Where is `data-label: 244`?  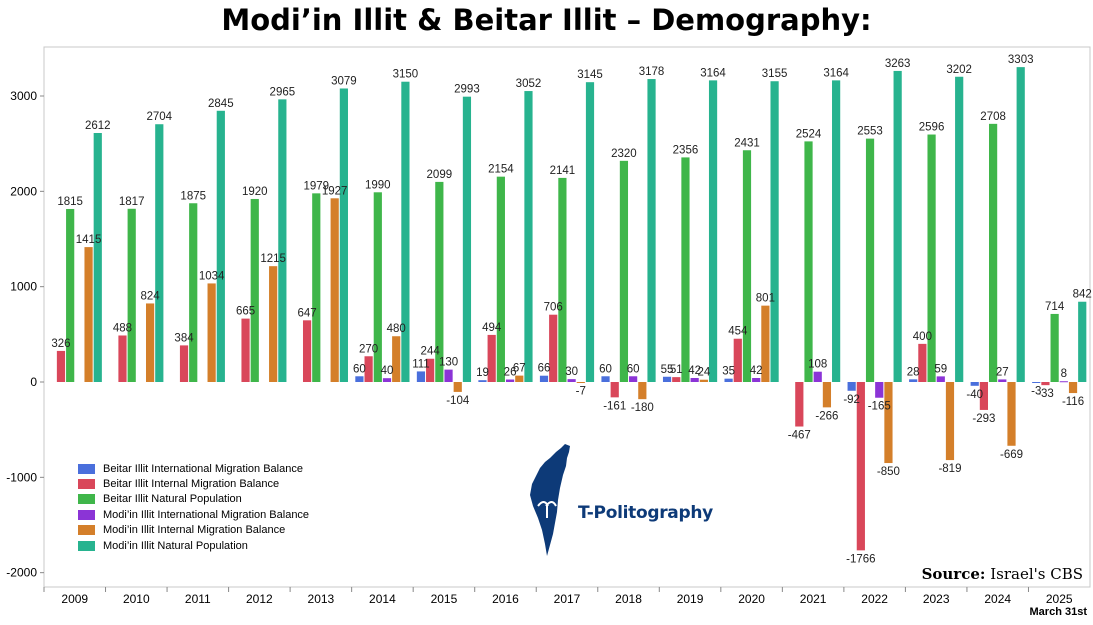 data-label: 244 is located at coordinates (431, 352).